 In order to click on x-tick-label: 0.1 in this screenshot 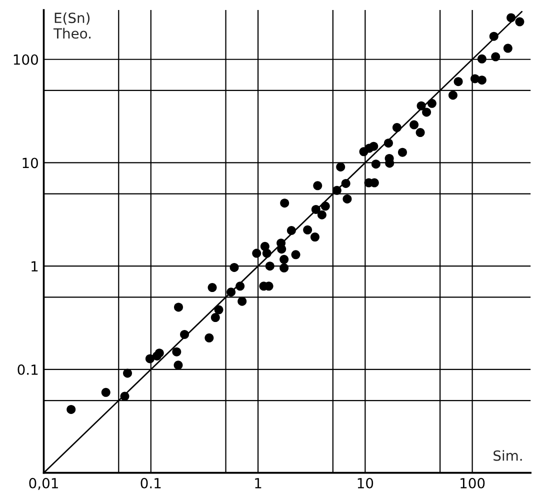, I will do `click(150, 483)`.